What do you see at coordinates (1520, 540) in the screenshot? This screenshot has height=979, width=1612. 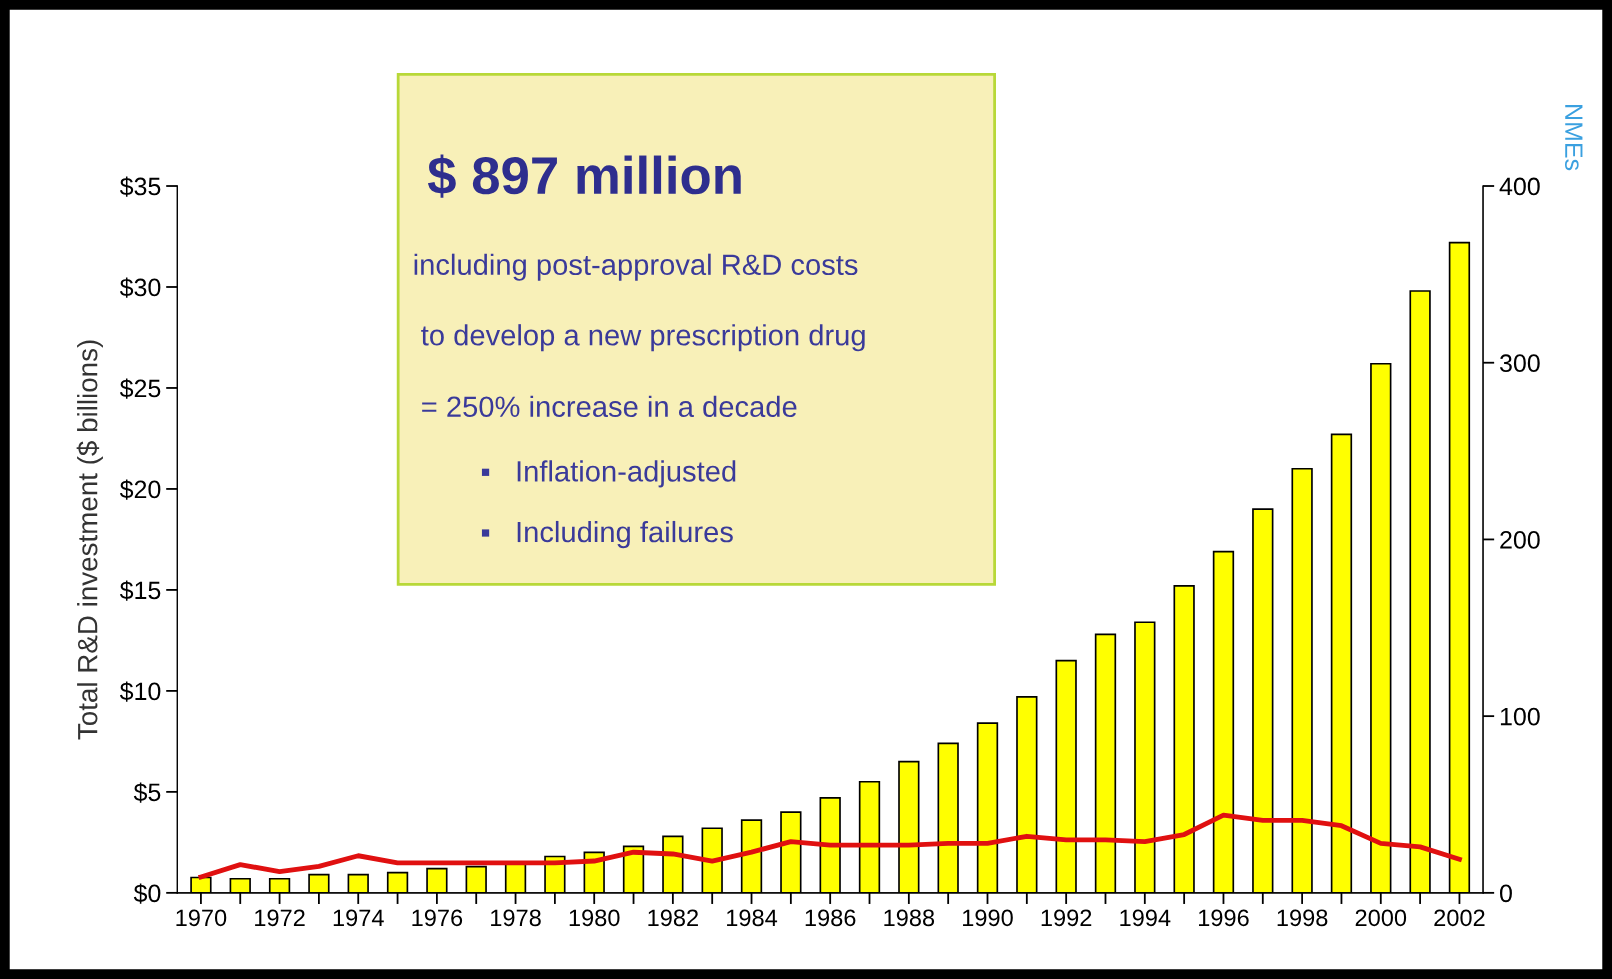 I see `y2-tick-label: 200` at bounding box center [1520, 540].